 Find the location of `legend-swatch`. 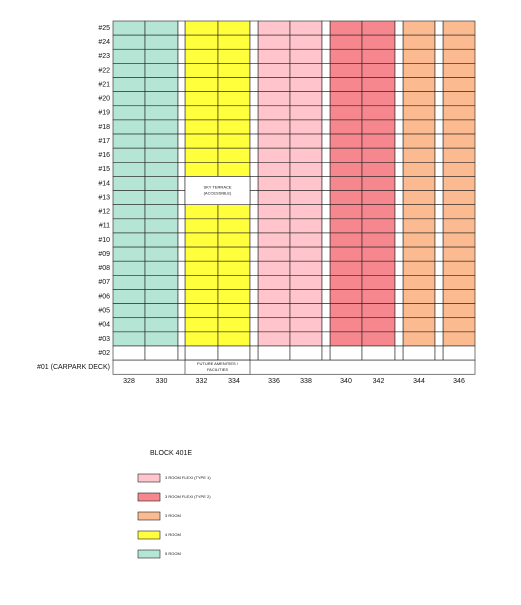

legend-swatch is located at coordinates (149, 478).